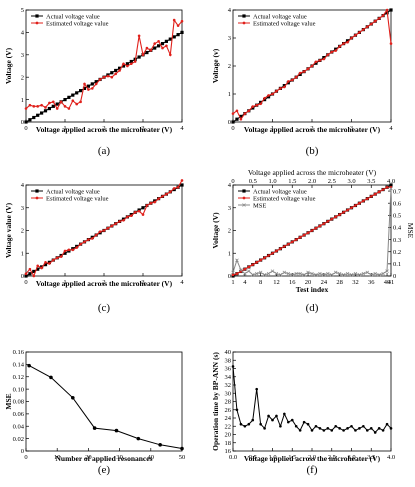 The image size is (415, 487). I want to click on x-tick-label: 20, so click(308, 282).